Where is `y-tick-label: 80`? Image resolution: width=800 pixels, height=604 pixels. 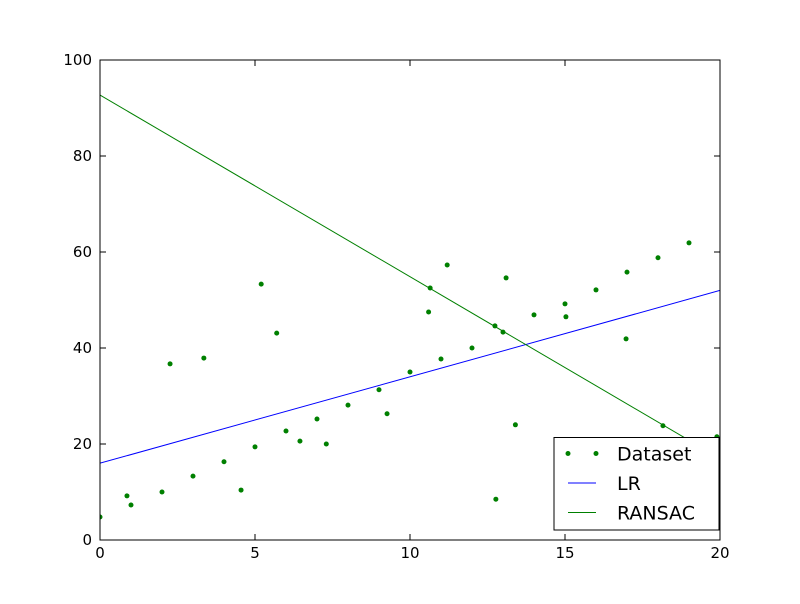 y-tick-label: 80 is located at coordinates (82, 156).